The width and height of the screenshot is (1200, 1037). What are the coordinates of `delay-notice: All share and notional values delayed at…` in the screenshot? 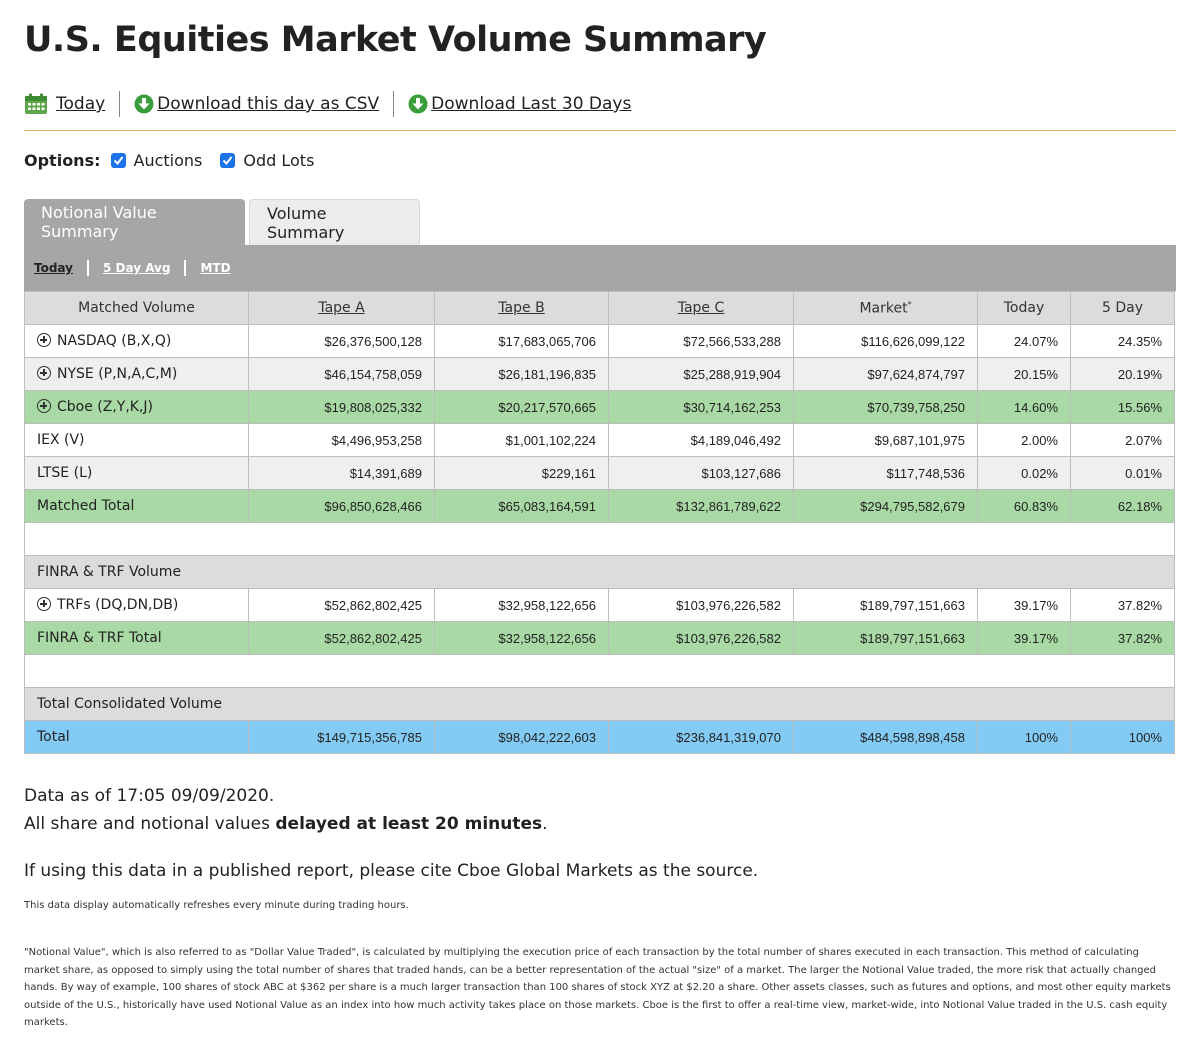 It's located at (286, 824).